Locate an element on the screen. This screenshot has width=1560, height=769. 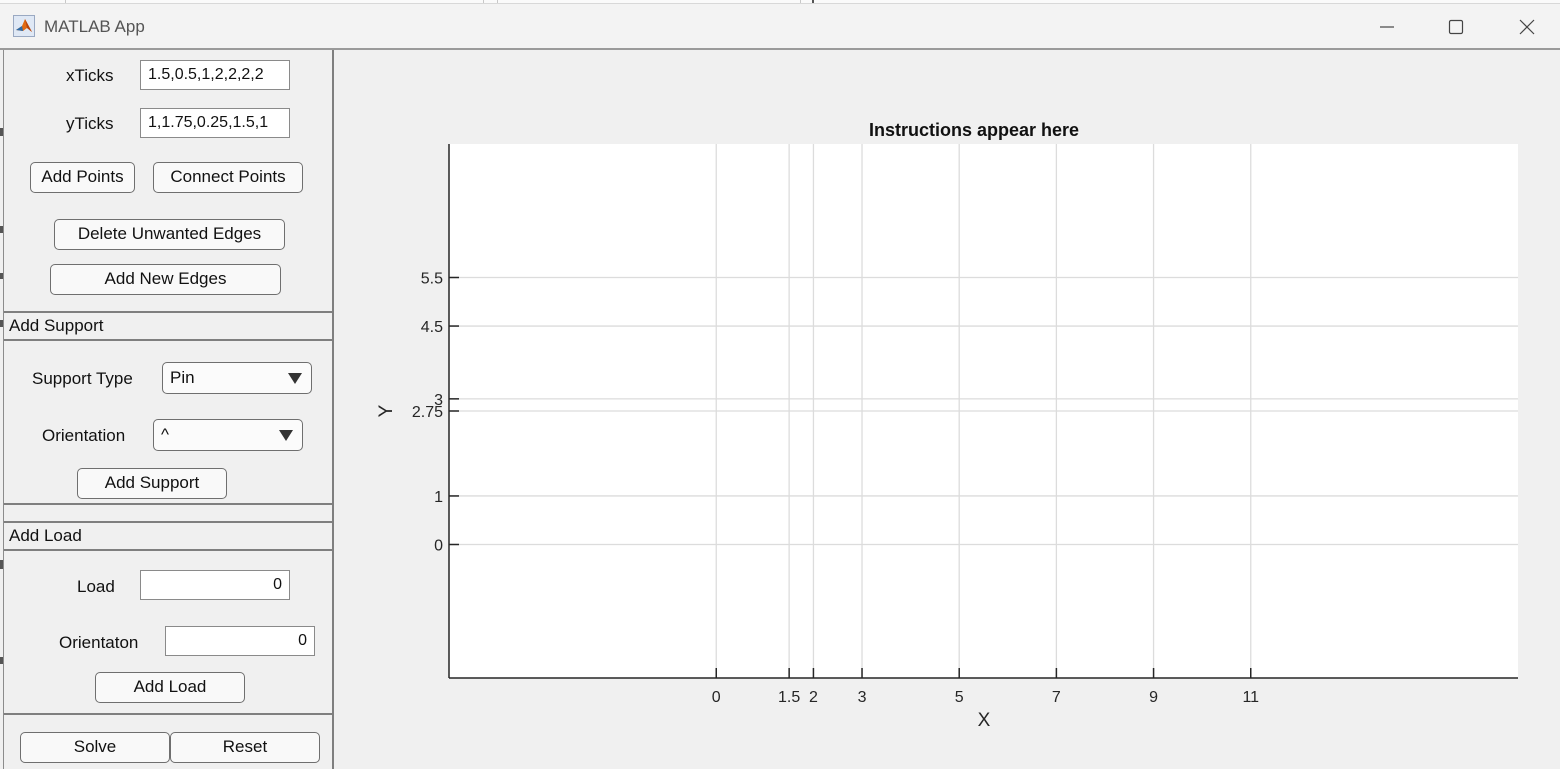
matlab-logo-icon is located at coordinates (24, 26).